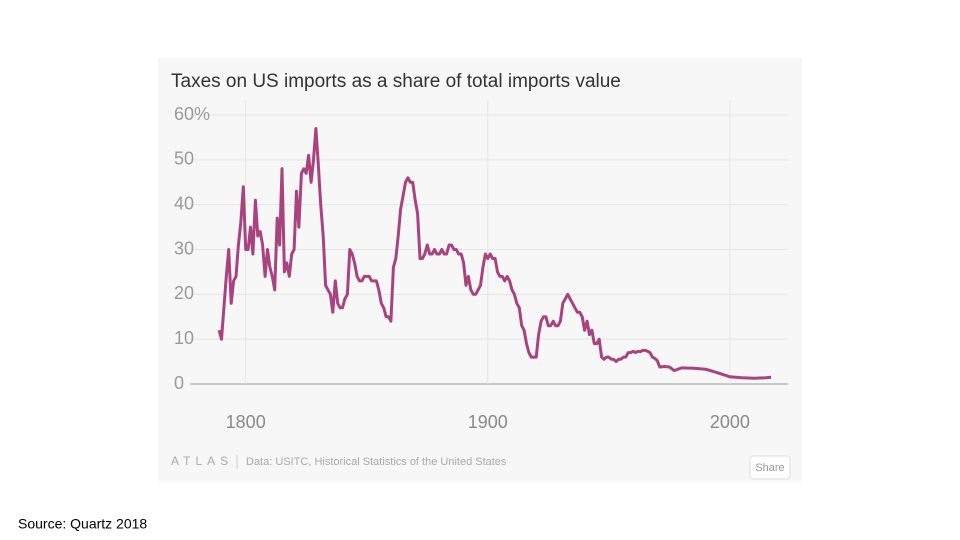 Image resolution: width=960 pixels, height=540 pixels. Describe the element at coordinates (488, 422) in the screenshot. I see `x-tick-label: 1900` at that location.